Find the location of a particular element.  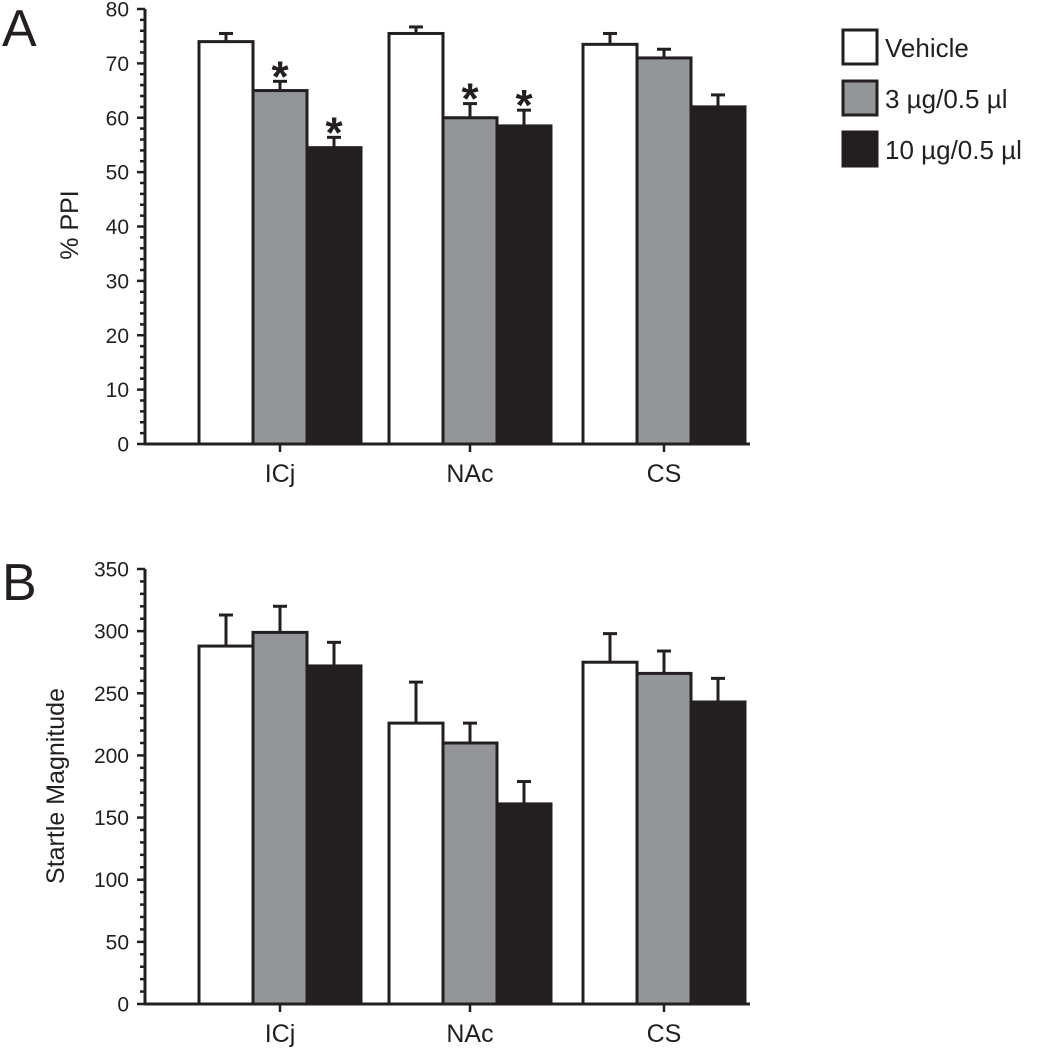

panel-a-y-tick-label: 70 is located at coordinates (117, 64).